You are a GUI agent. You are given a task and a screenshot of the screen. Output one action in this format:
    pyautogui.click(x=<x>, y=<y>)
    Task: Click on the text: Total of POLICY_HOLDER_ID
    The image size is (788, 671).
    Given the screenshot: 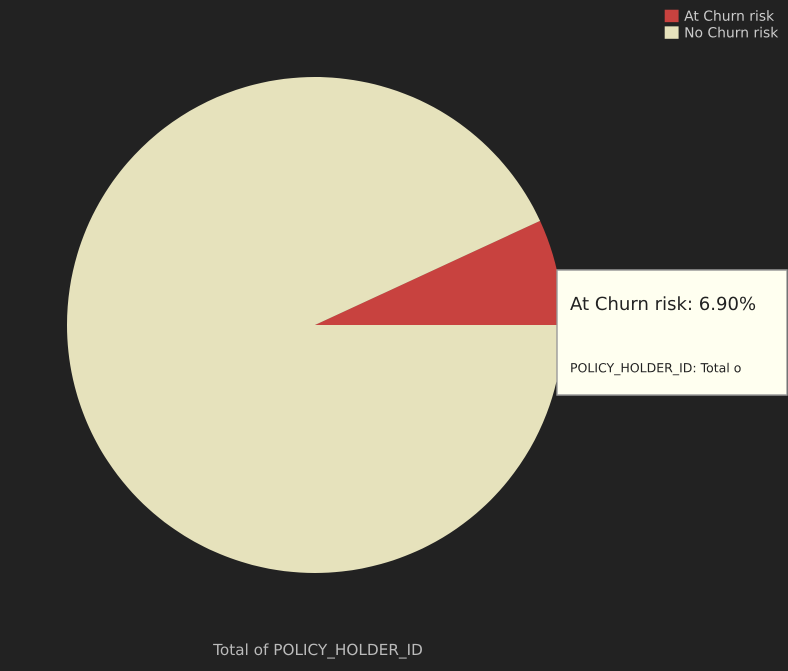 What is the action you would take?
    pyautogui.click(x=317, y=651)
    